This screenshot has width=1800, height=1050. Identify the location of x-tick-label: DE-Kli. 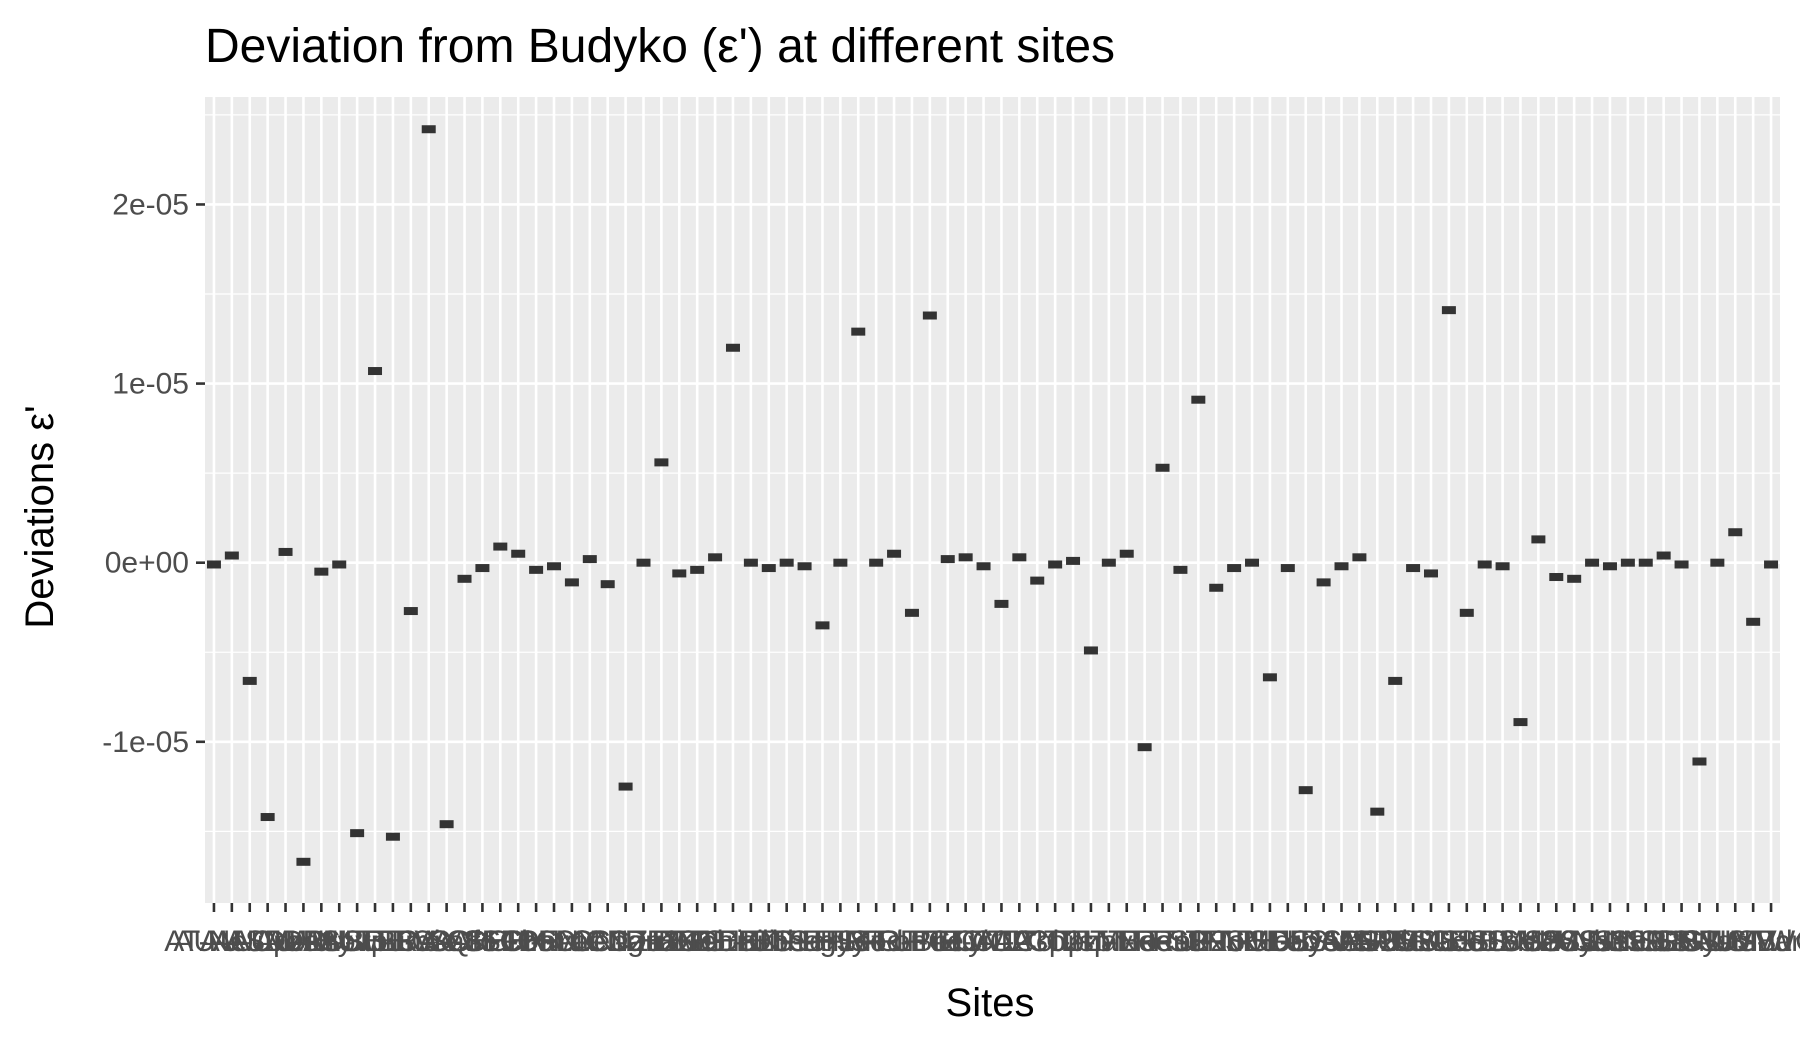
(732, 941).